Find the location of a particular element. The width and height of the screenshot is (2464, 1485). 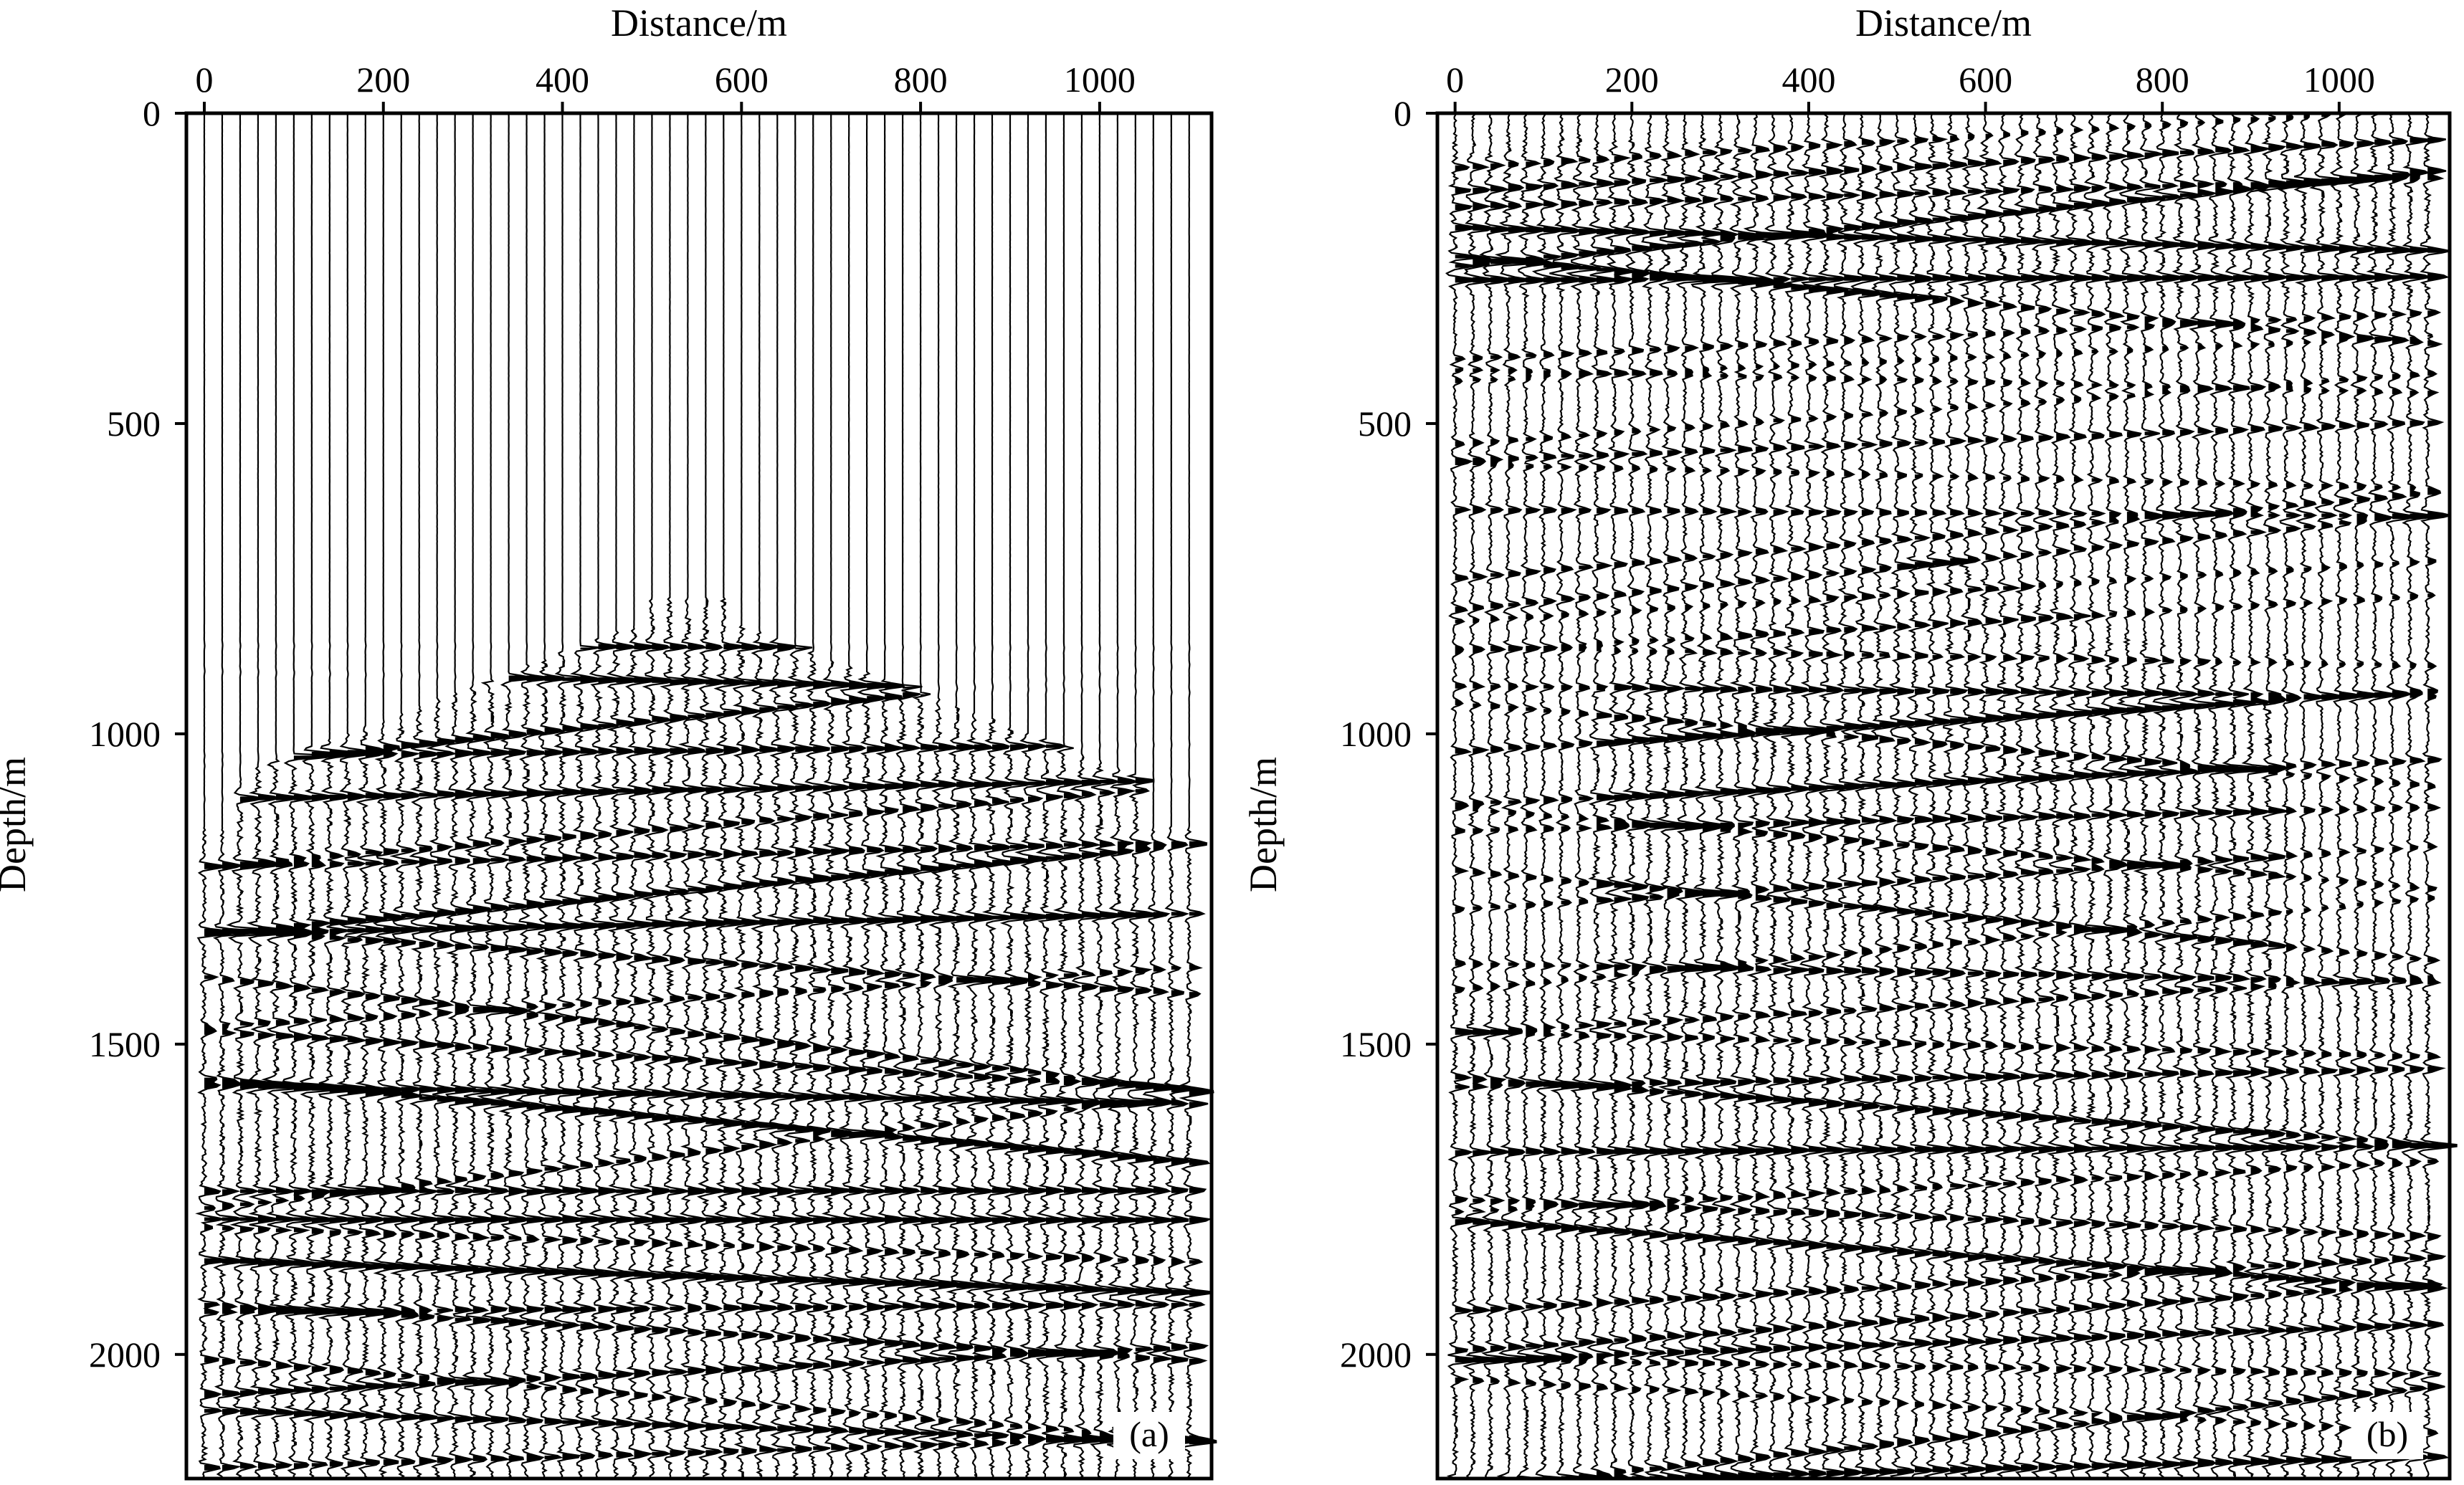

x-tick-label: 0 is located at coordinates (1455, 79).